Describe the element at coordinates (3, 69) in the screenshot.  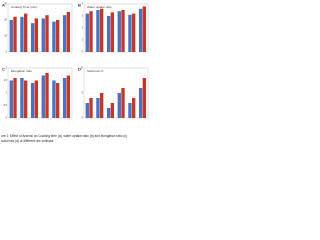
I see `panel-label: C` at that location.